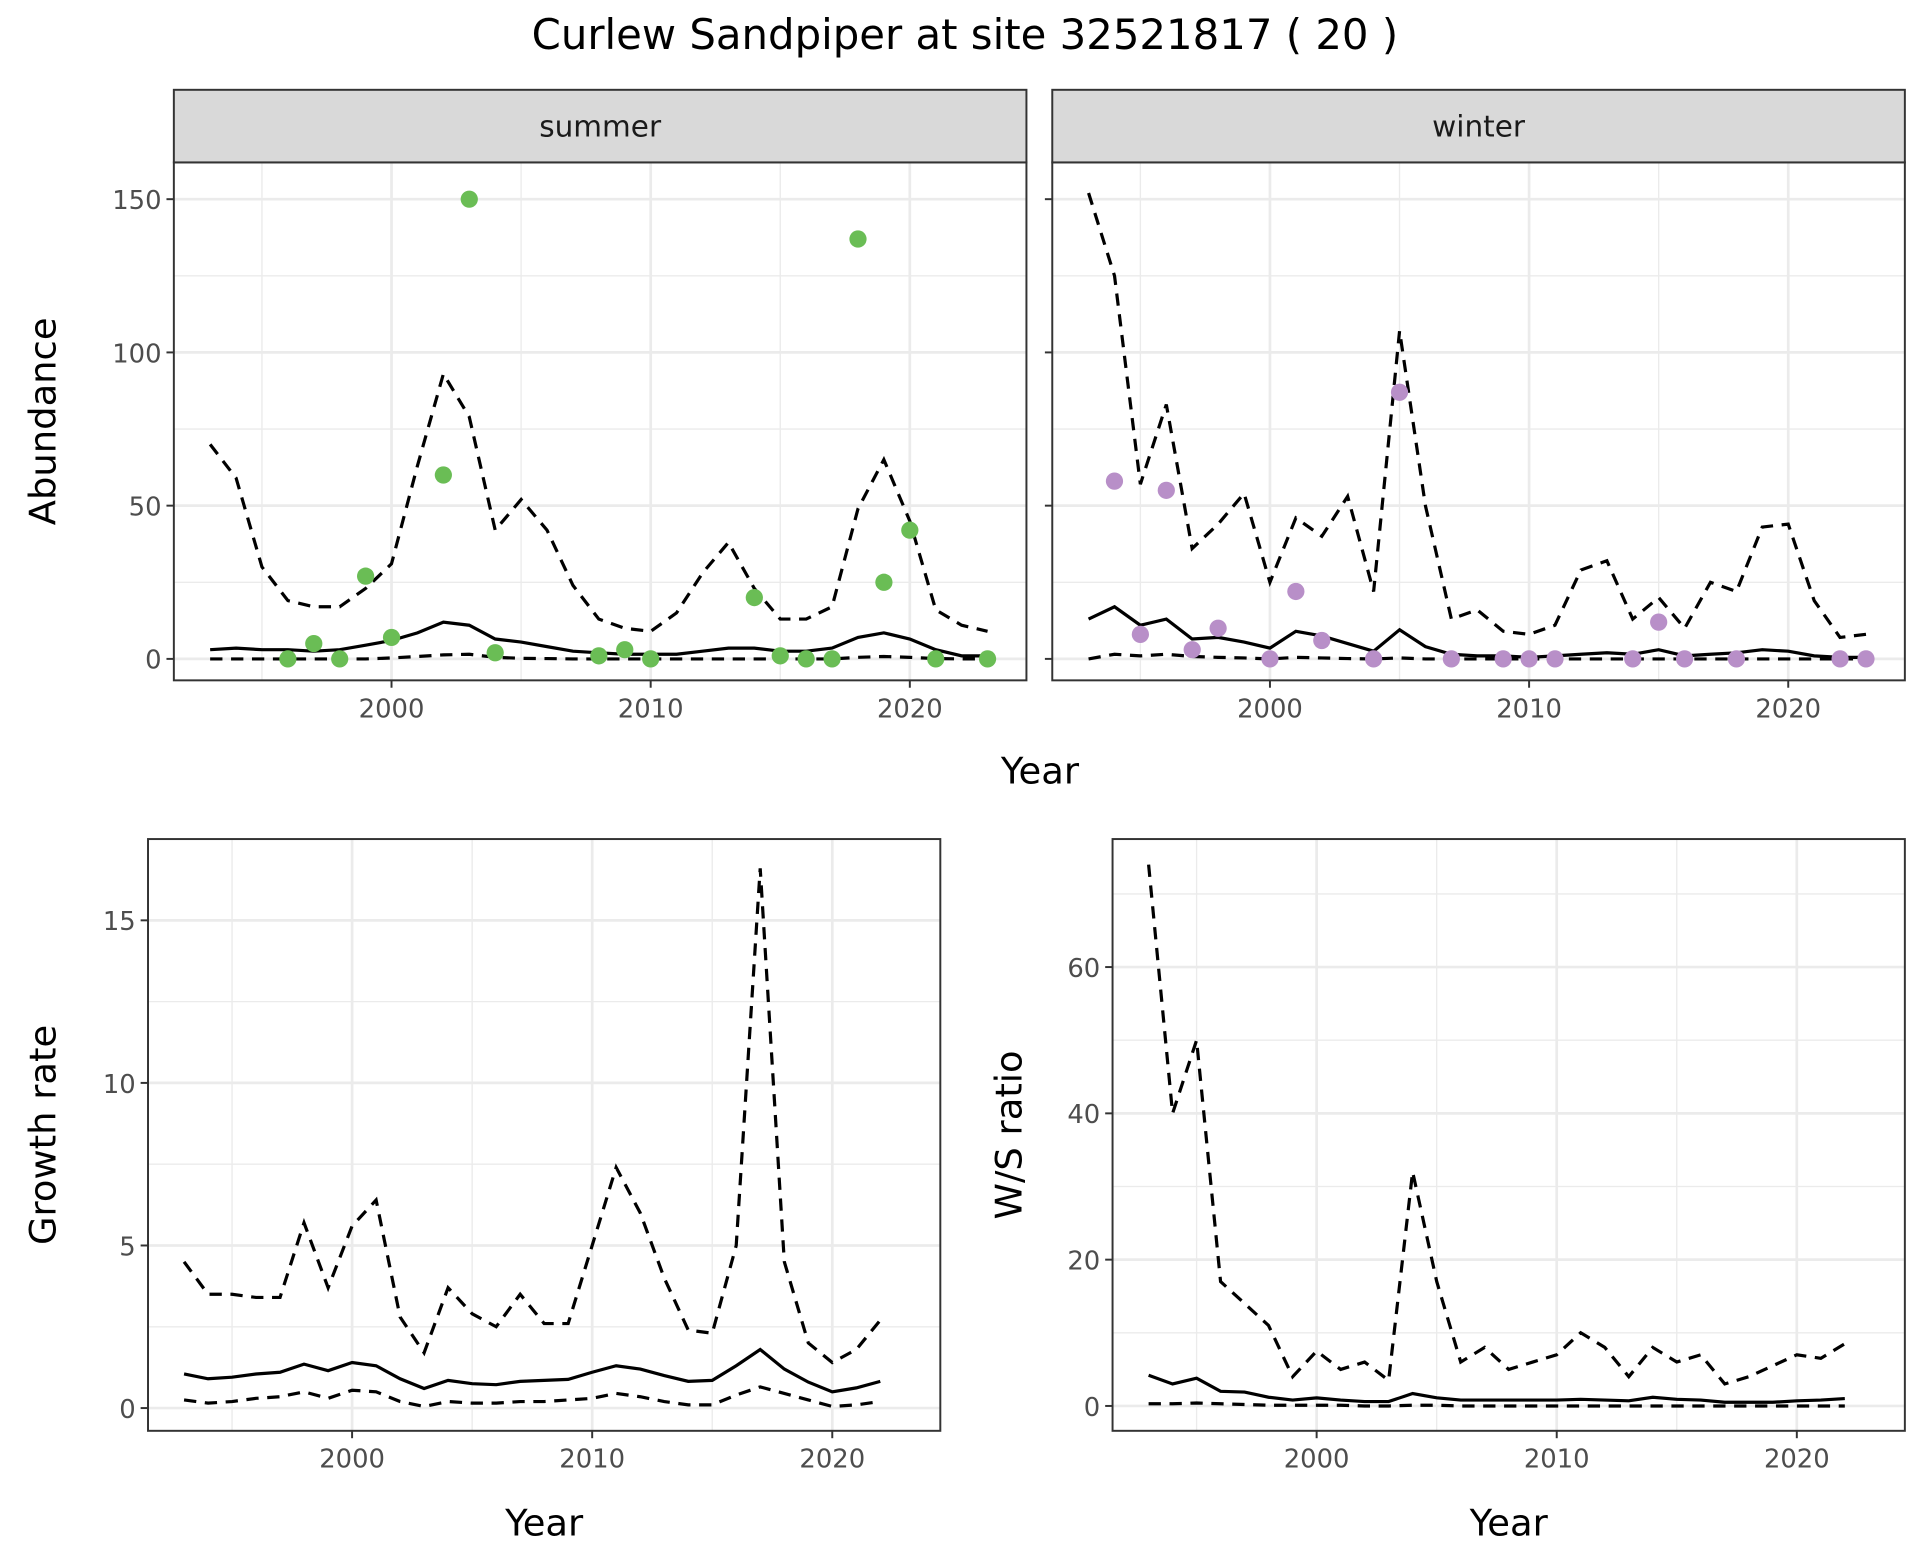 Image resolution: width=1920 pixels, height=1560 pixels. I want to click on y-axis-title: Growth rate, so click(43, 1135).